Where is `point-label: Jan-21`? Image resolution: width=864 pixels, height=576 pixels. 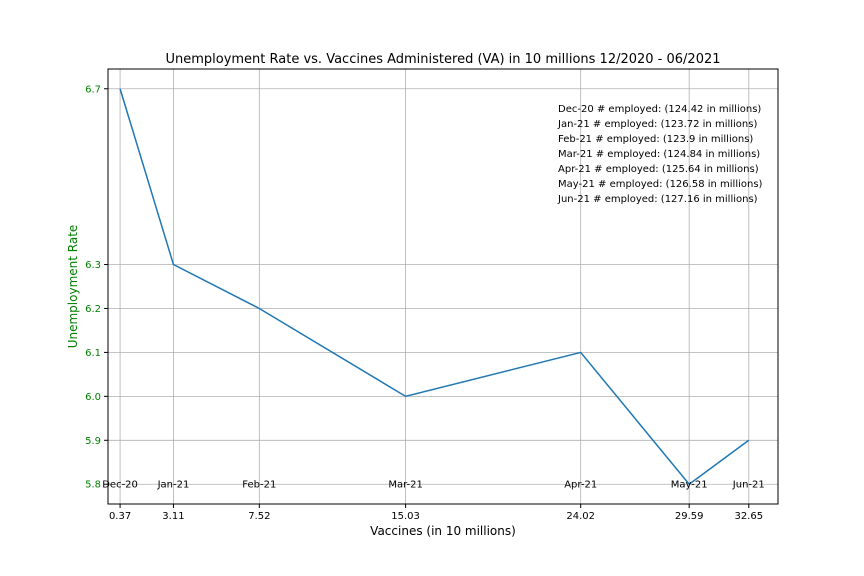
point-label: Jan-21 is located at coordinates (173, 485).